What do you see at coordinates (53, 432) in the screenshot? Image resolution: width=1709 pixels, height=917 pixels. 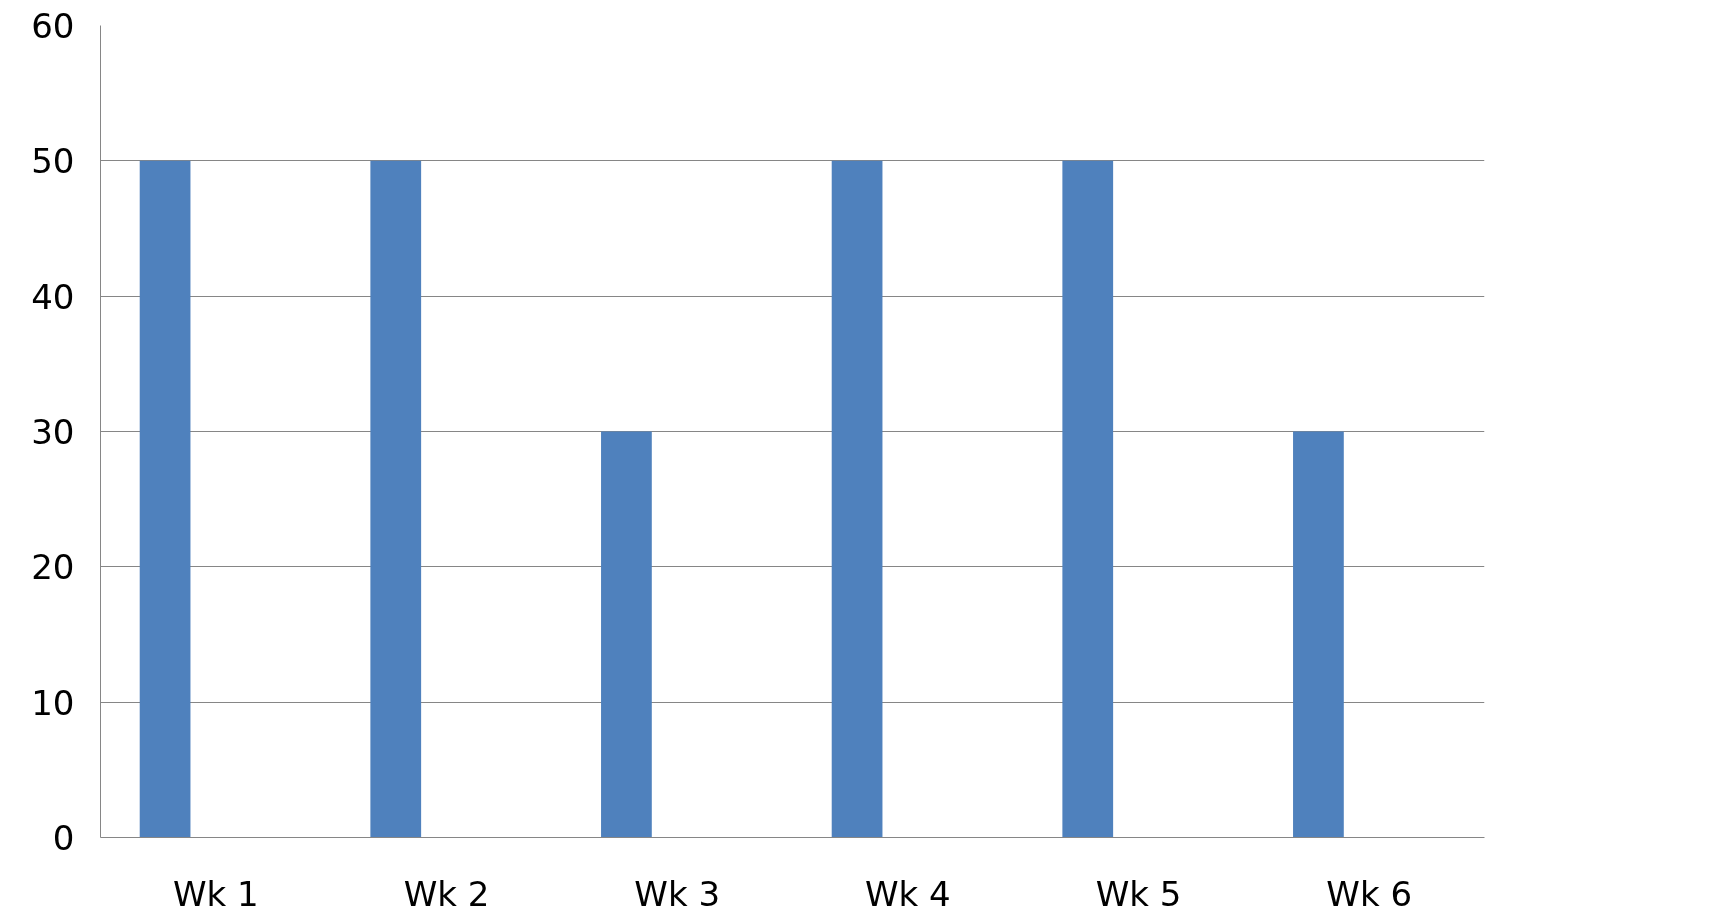 I see `y-tick-label: 30` at bounding box center [53, 432].